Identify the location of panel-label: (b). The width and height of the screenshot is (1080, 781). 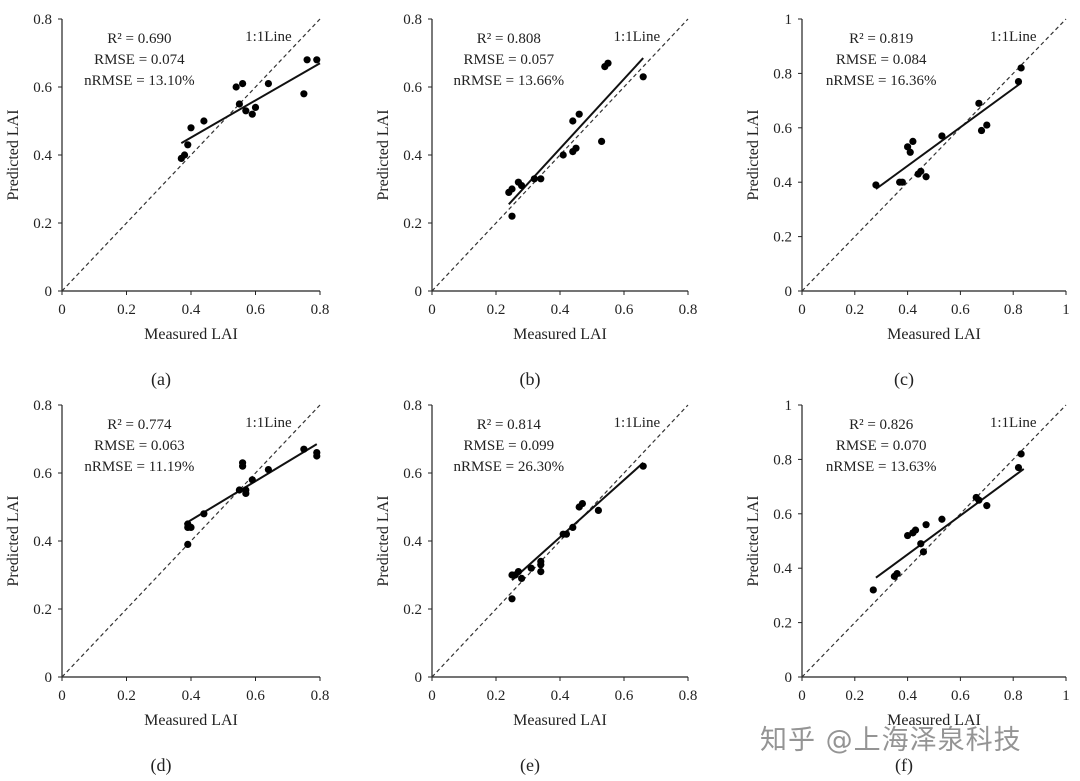
(530, 379).